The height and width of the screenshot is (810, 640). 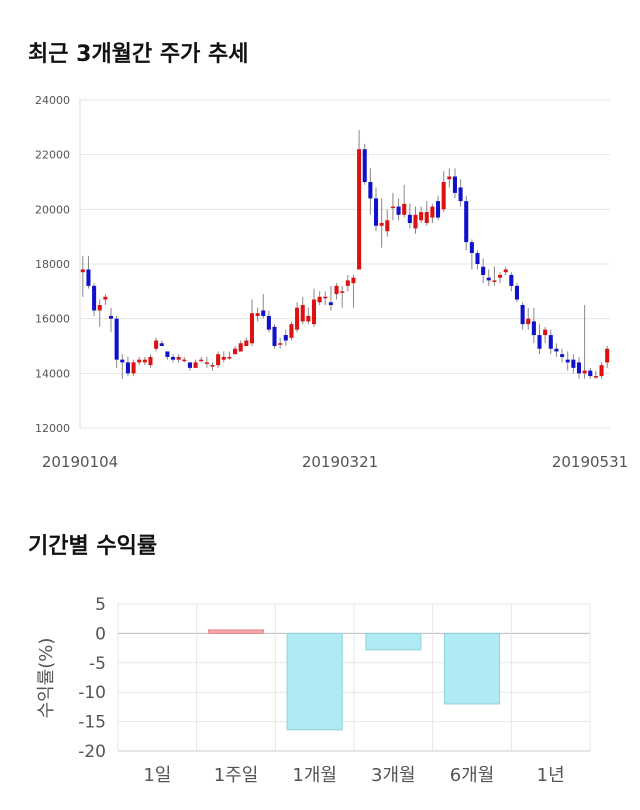 I want to click on y-tick-label: 22000, so click(x=52, y=155).